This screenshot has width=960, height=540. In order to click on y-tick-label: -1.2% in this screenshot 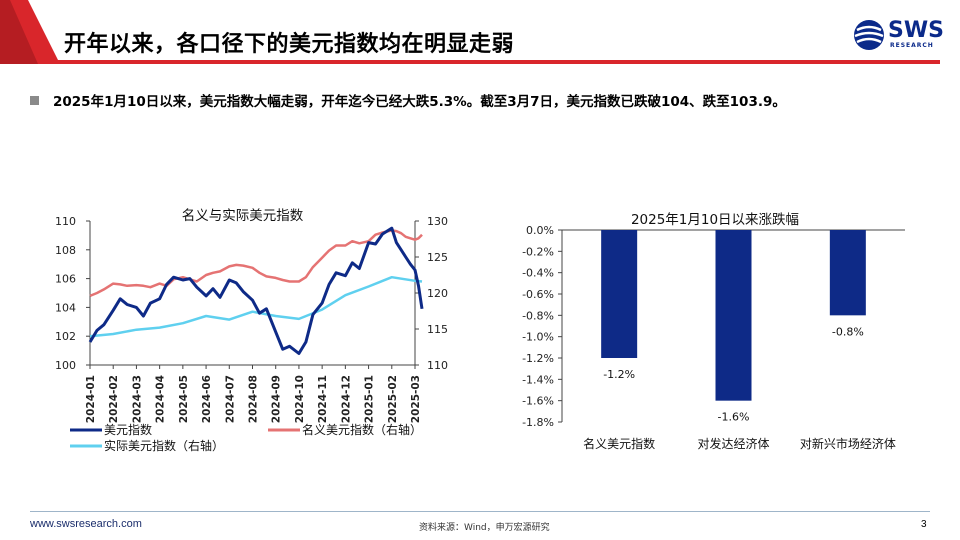, I will do `click(538, 358)`.